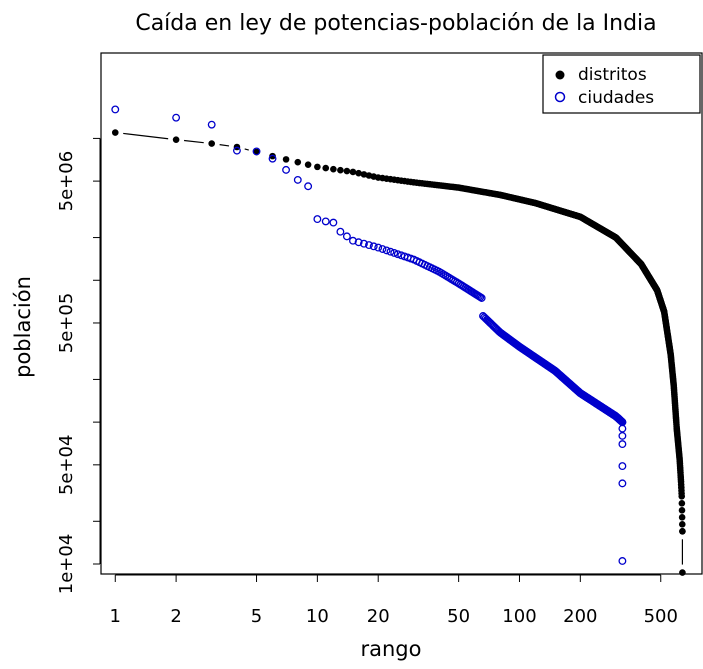 The width and height of the screenshot is (703, 669). I want to click on x-tick-label: 50, so click(458, 616).